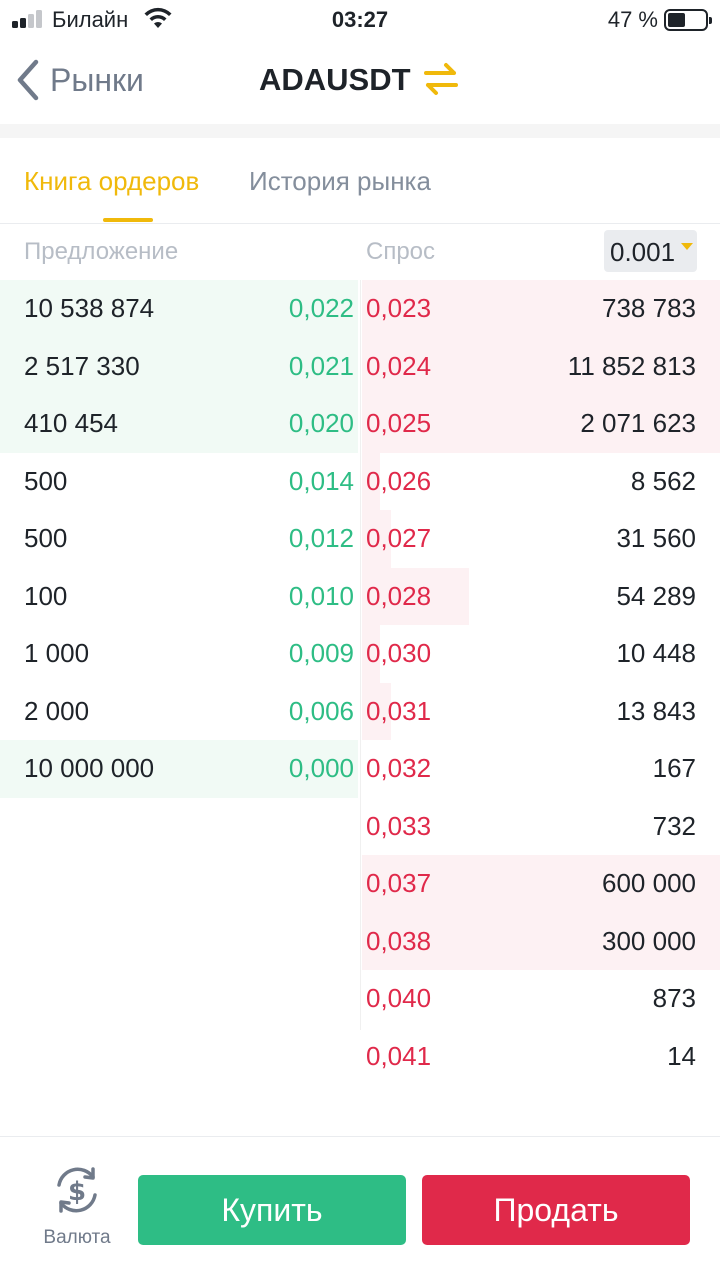  I want to click on wifi-icon, so click(158, 17).